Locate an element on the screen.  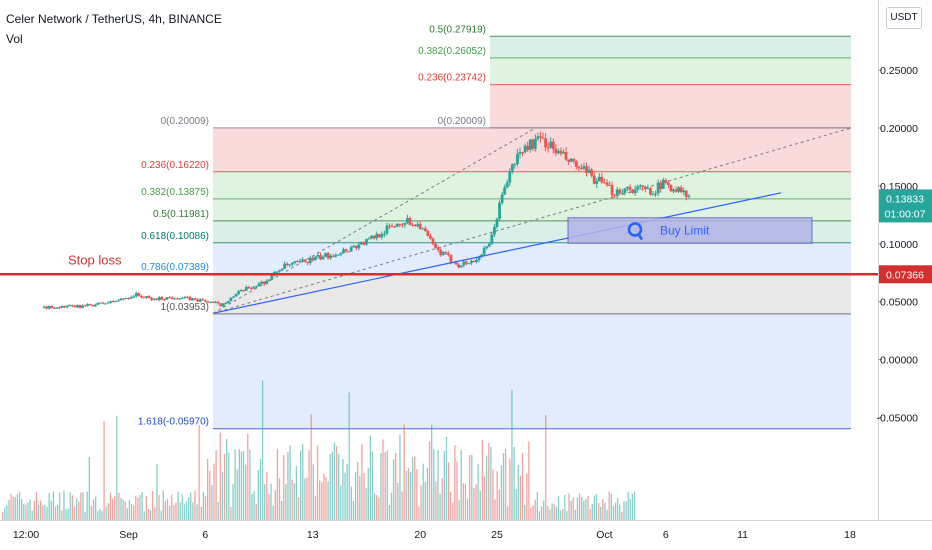
fib-level-label: 0.5(0.27919) is located at coordinates (457, 29).